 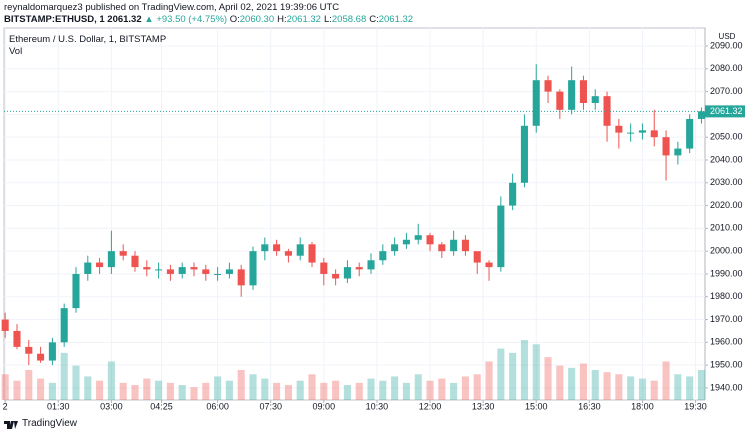 What do you see at coordinates (725, 111) in the screenshot?
I see `last-price-tag` at bounding box center [725, 111].